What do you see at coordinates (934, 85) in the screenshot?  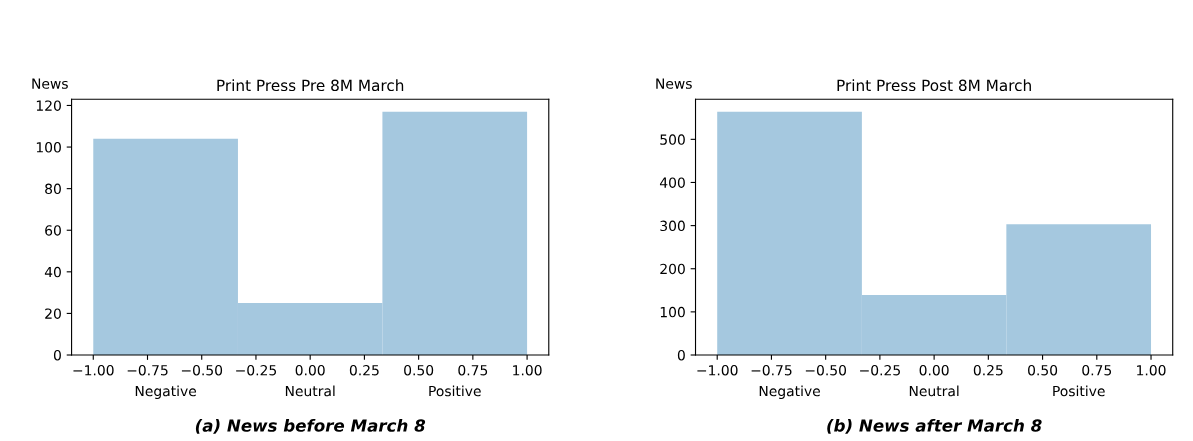 I see `chart-title: Print Press Post 8M March` at bounding box center [934, 85].